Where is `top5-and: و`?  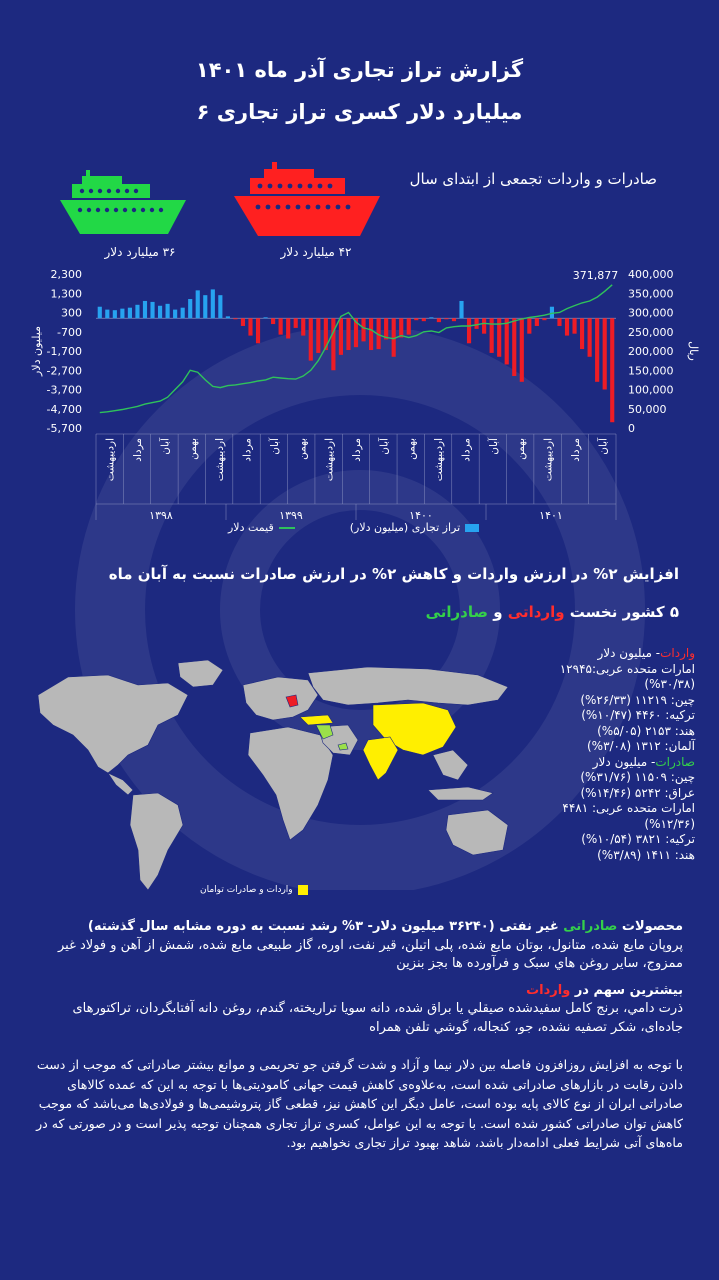
top5-and: و is located at coordinates (498, 612).